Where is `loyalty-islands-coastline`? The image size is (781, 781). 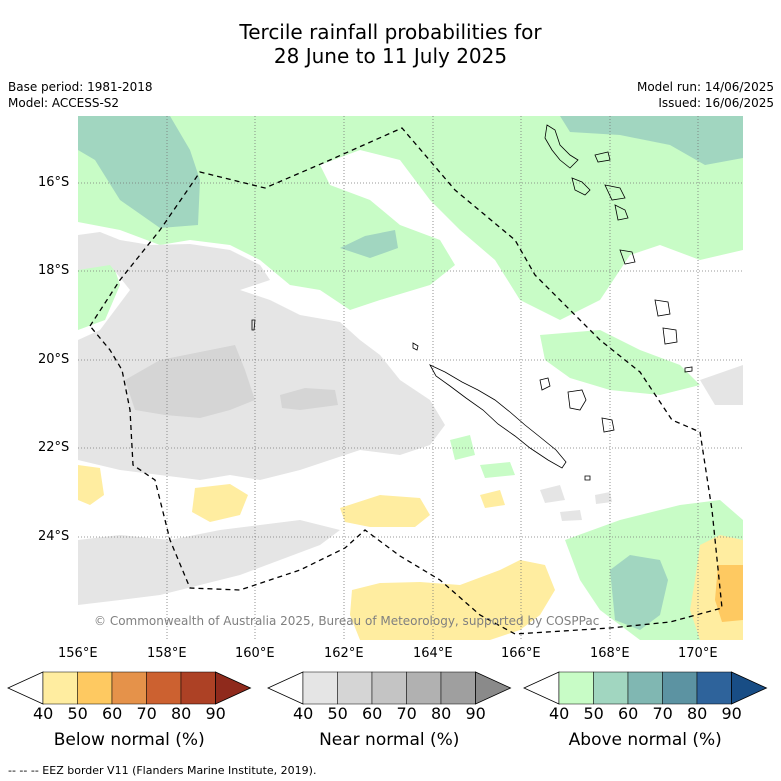 loyalty-islands-coastline is located at coordinates (577, 405).